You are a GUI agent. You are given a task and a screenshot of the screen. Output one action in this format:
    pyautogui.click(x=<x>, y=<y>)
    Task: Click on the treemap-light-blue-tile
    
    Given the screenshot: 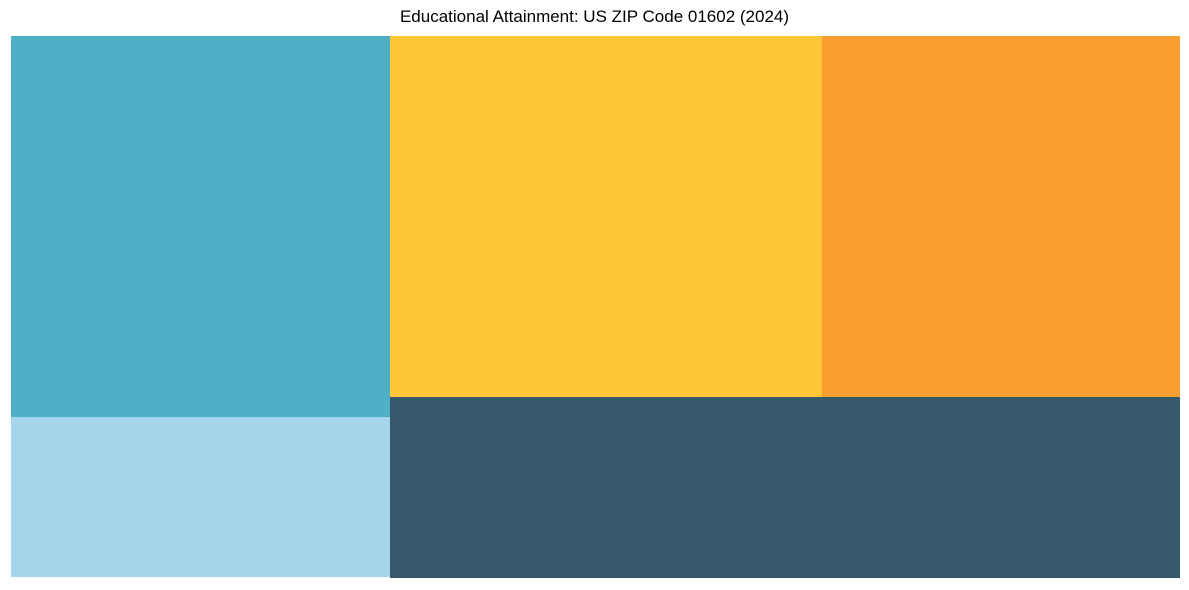 What is the action you would take?
    pyautogui.click(x=200, y=497)
    